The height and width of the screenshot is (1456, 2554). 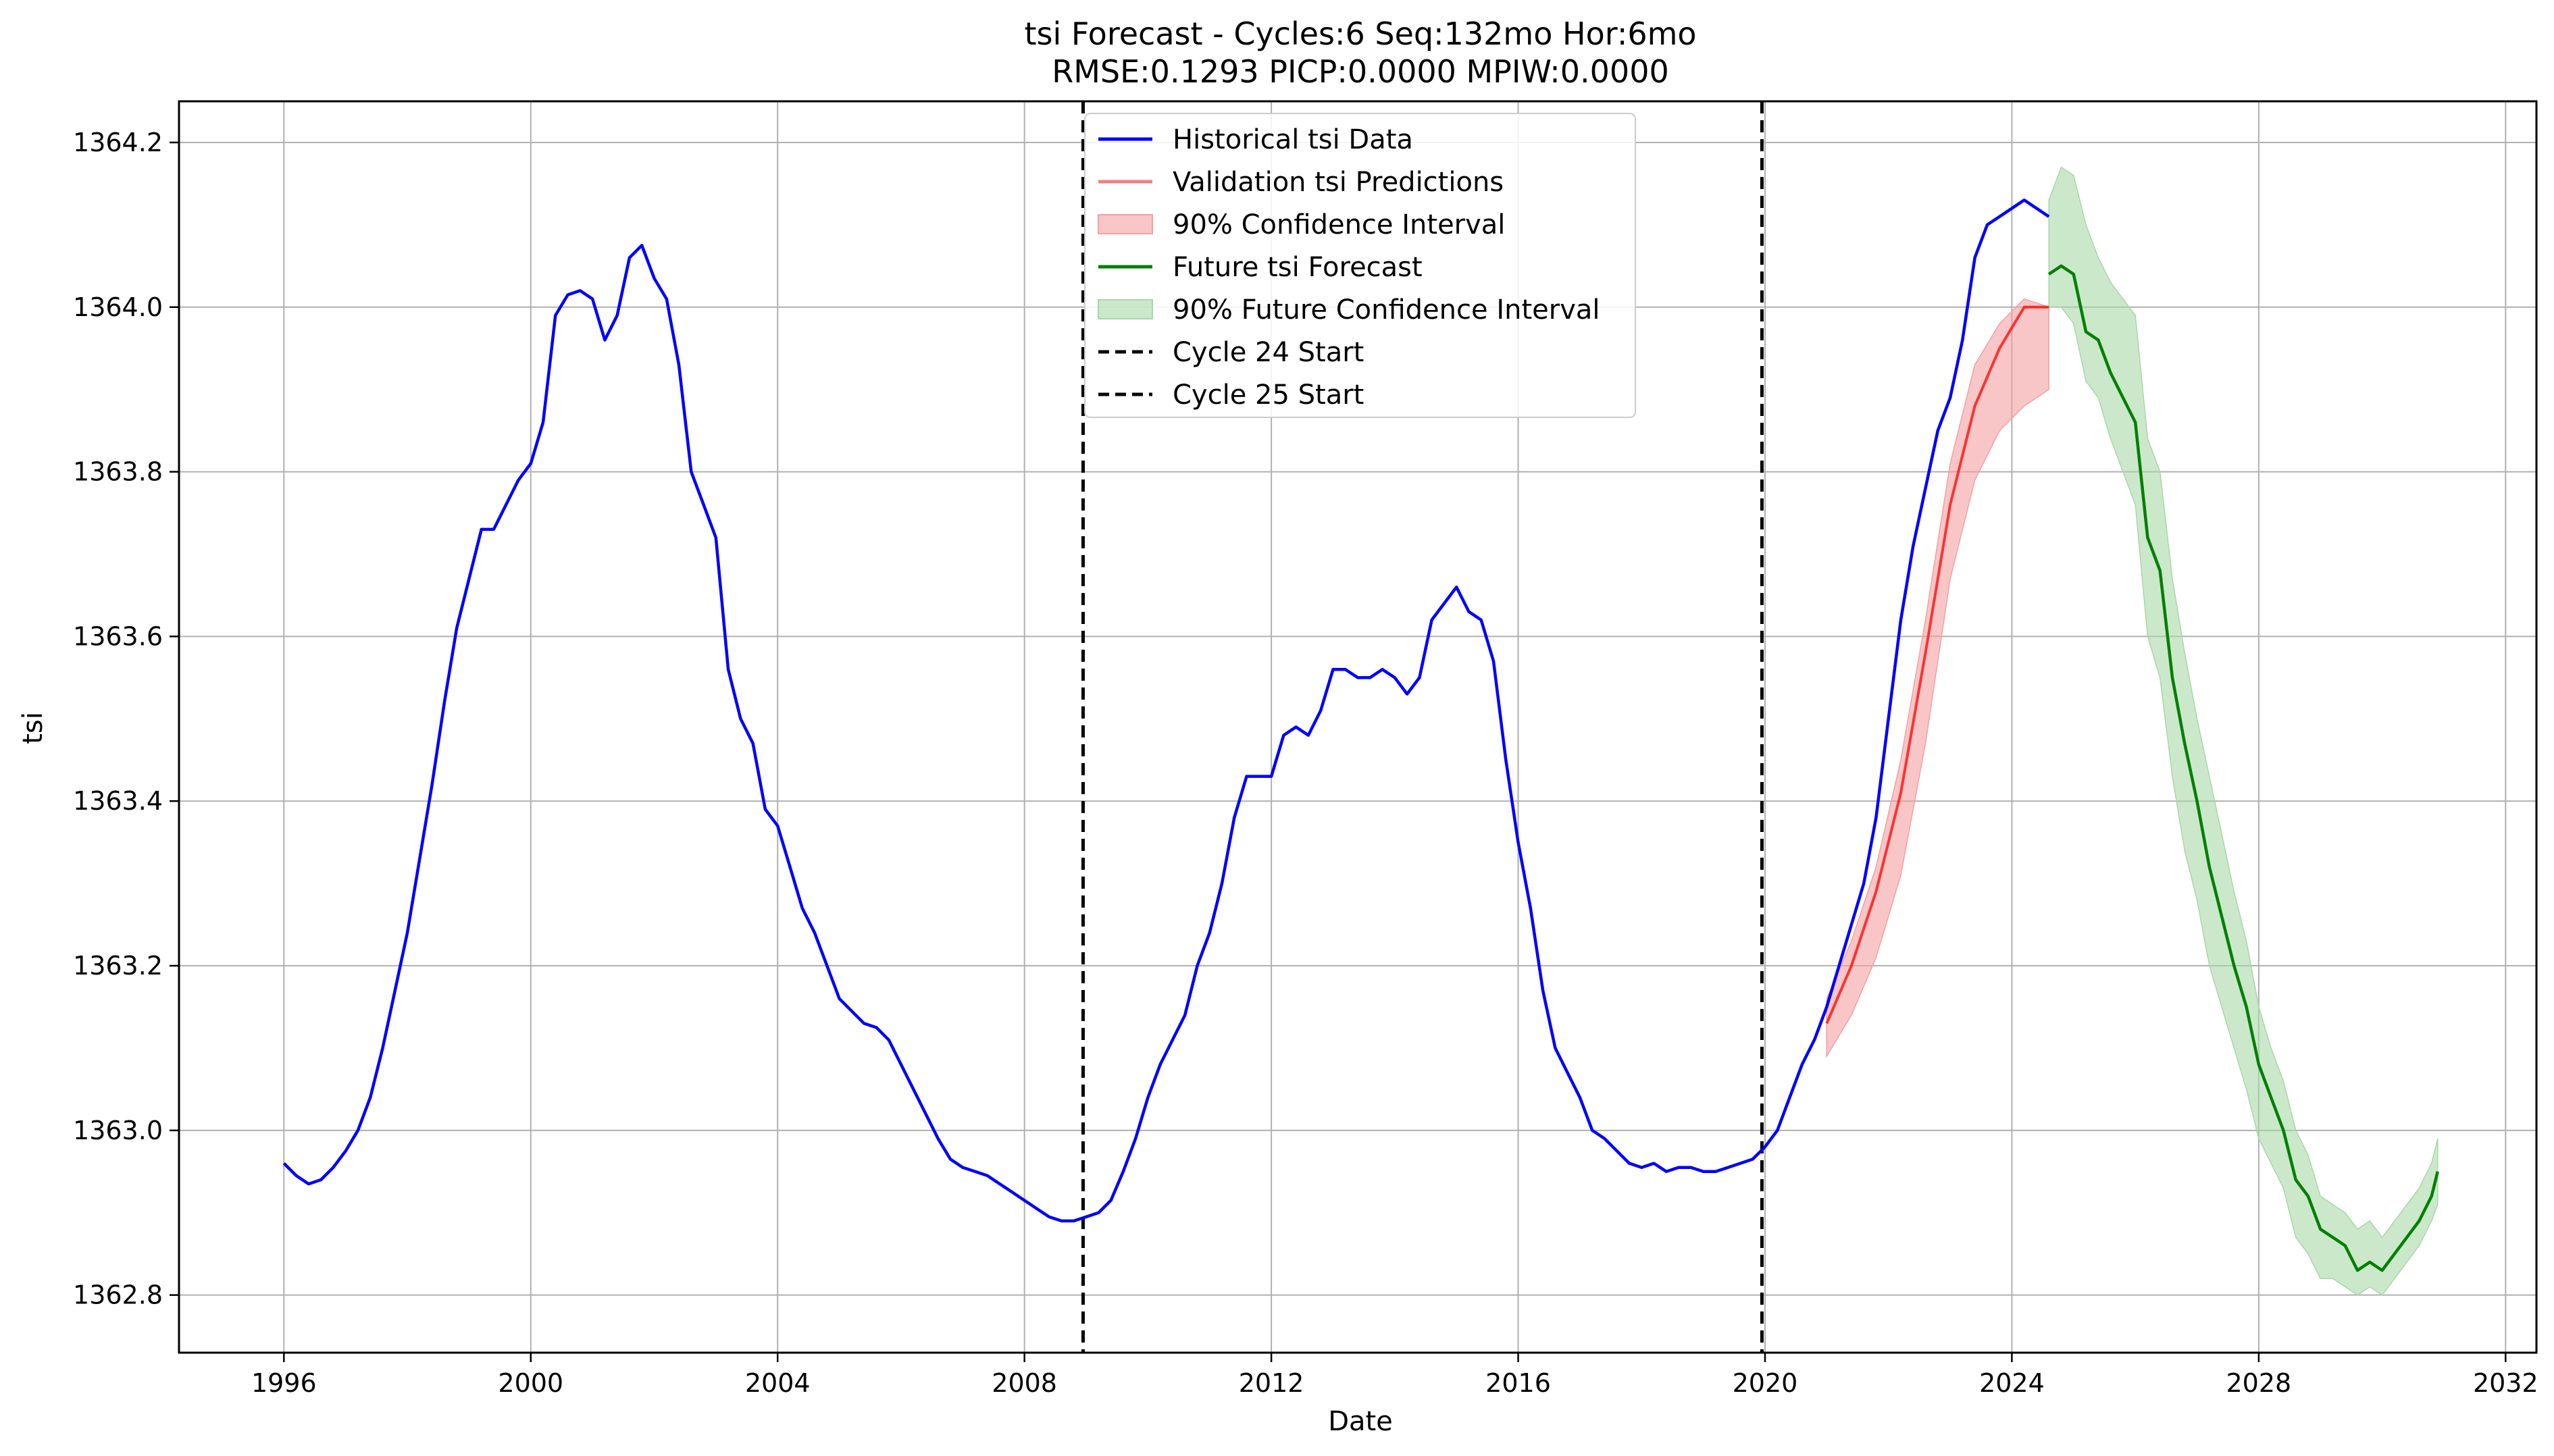 What do you see at coordinates (33, 728) in the screenshot?
I see `y-axis-label: tsi` at bounding box center [33, 728].